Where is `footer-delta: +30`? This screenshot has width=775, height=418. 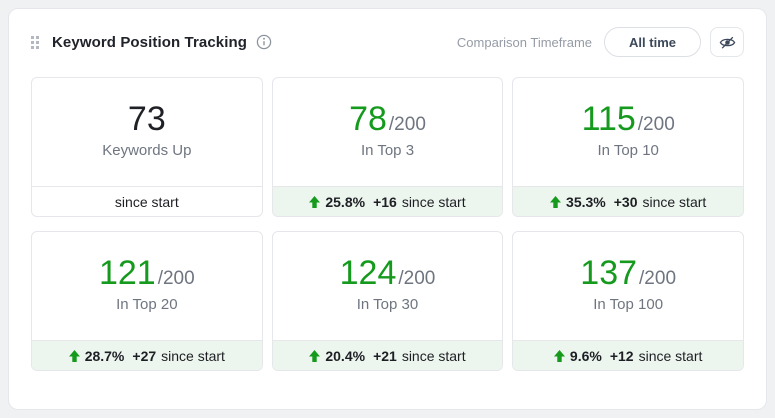 footer-delta: +30 is located at coordinates (625, 201).